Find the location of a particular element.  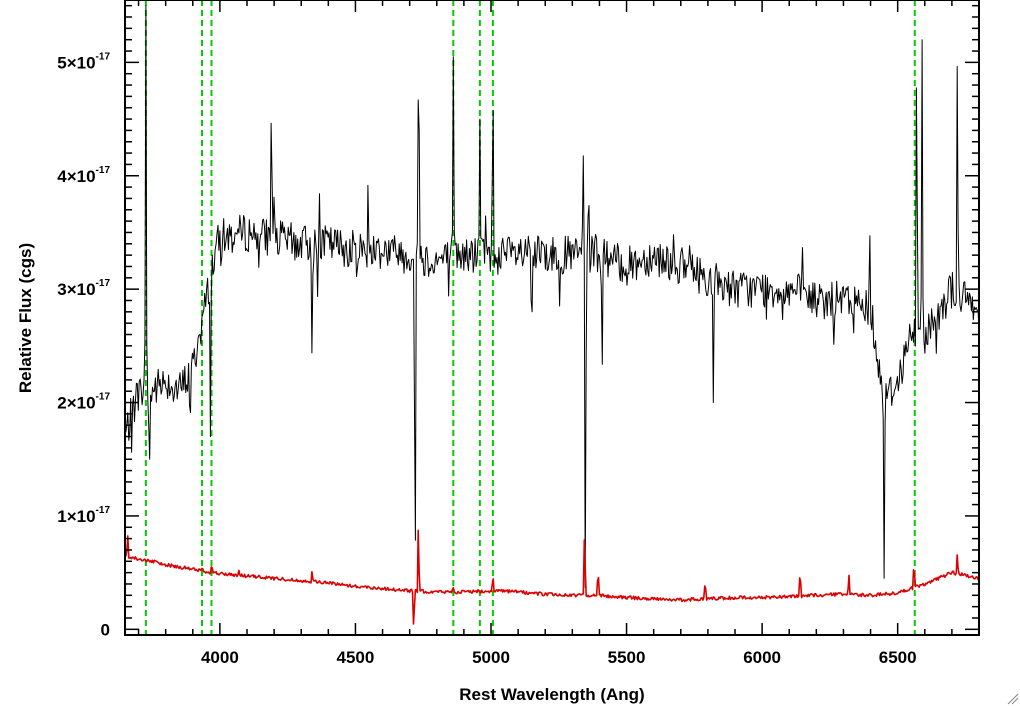

x-tick-label: 5000 is located at coordinates (491, 657).